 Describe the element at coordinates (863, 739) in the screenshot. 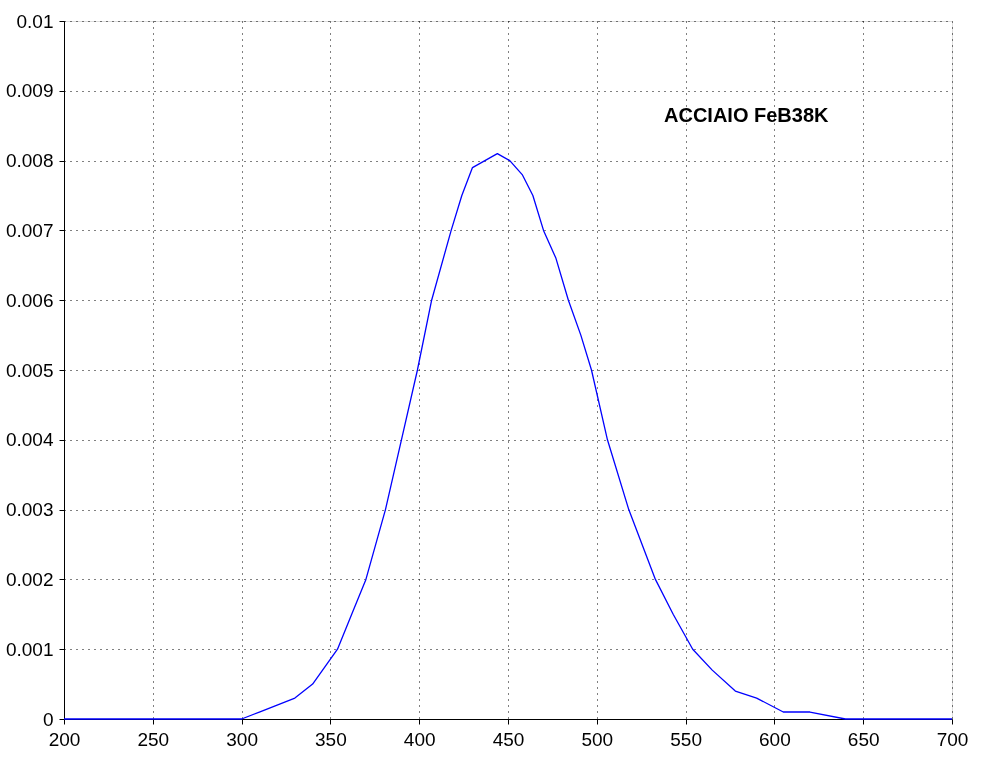

I see `x-tick-label: 650` at that location.